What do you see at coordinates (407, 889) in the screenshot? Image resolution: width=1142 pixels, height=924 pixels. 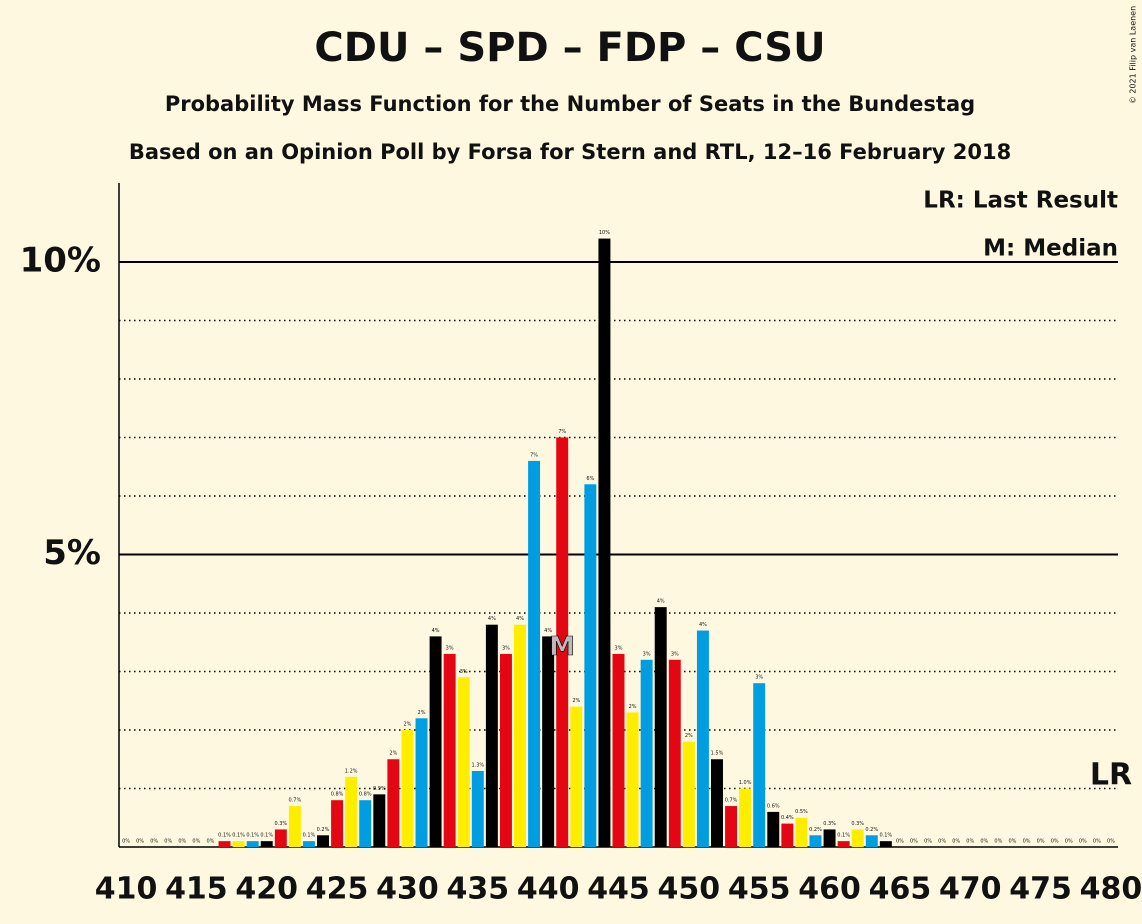 I see `x-tick-label: 430` at bounding box center [407, 889].